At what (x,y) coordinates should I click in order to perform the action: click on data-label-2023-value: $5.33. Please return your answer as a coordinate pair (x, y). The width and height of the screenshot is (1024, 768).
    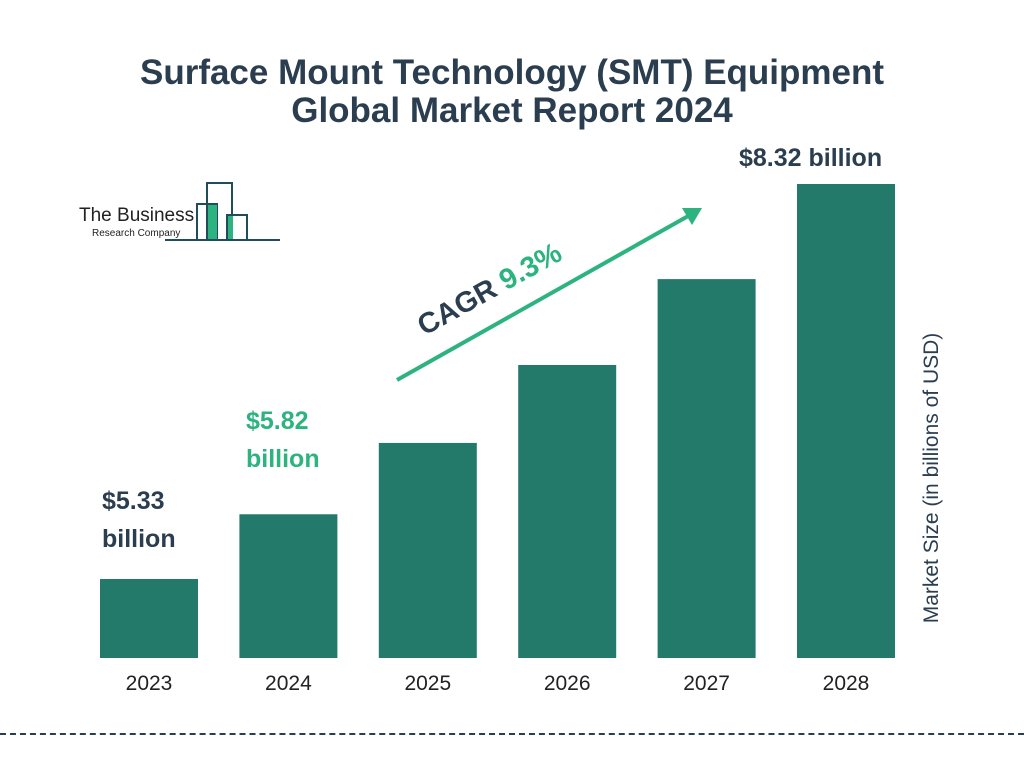
    Looking at the image, I should click on (133, 501).